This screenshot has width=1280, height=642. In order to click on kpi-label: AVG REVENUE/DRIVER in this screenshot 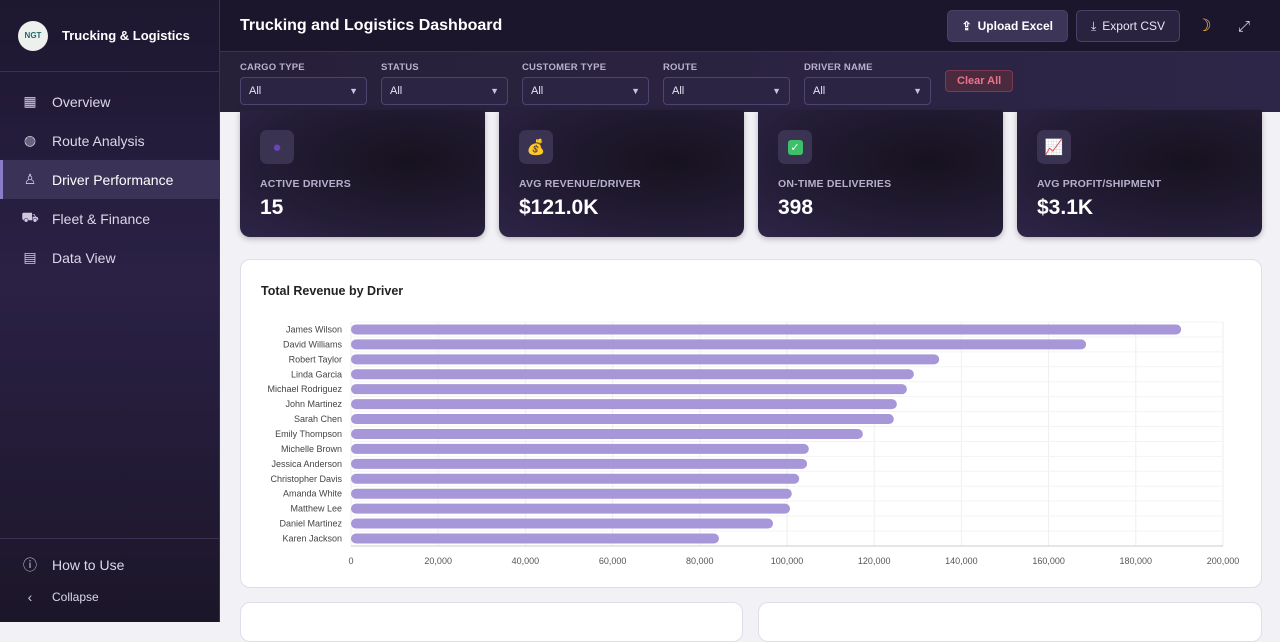, I will do `click(580, 184)`.